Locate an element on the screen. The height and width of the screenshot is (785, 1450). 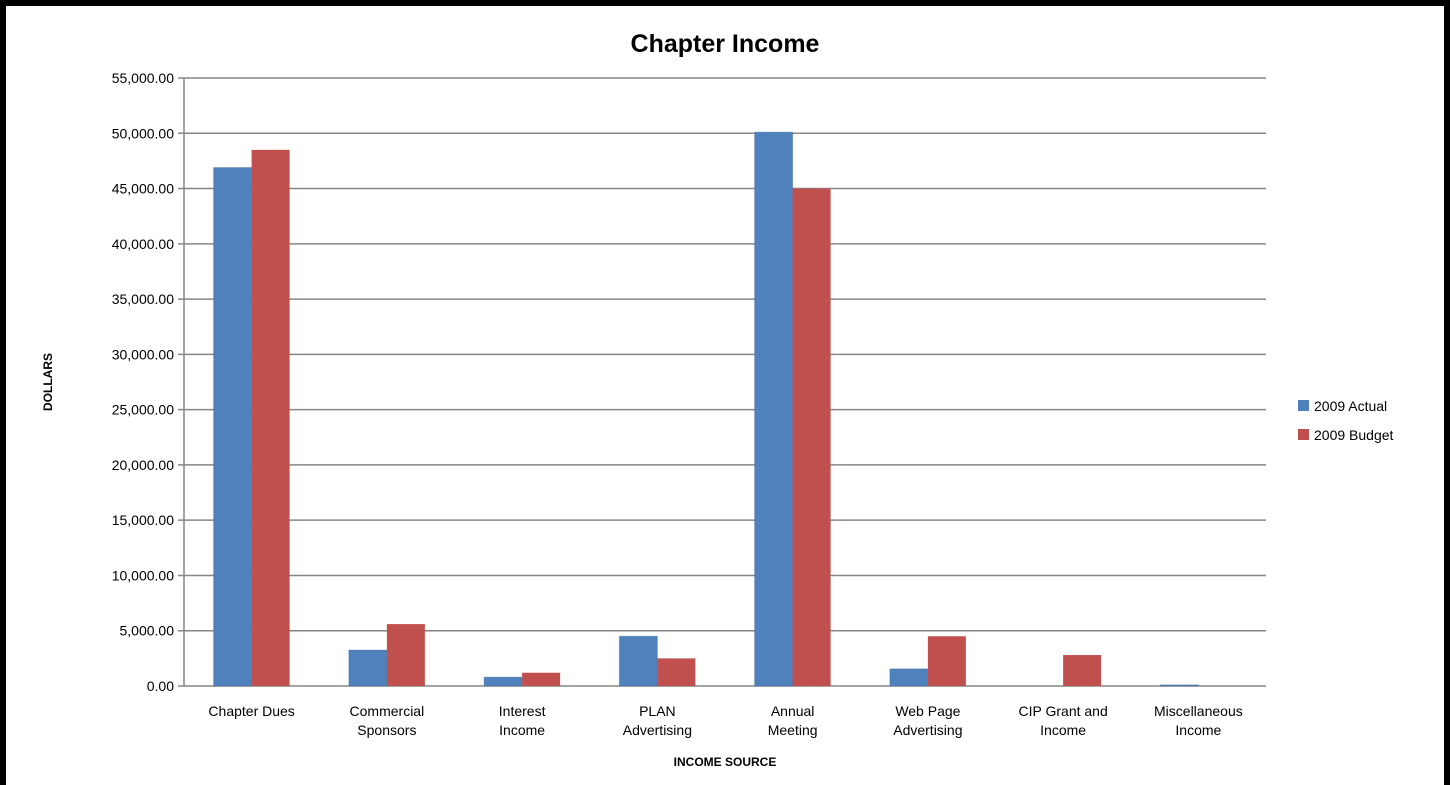
y-tick-label: 40,000.00 is located at coordinates (143, 244).